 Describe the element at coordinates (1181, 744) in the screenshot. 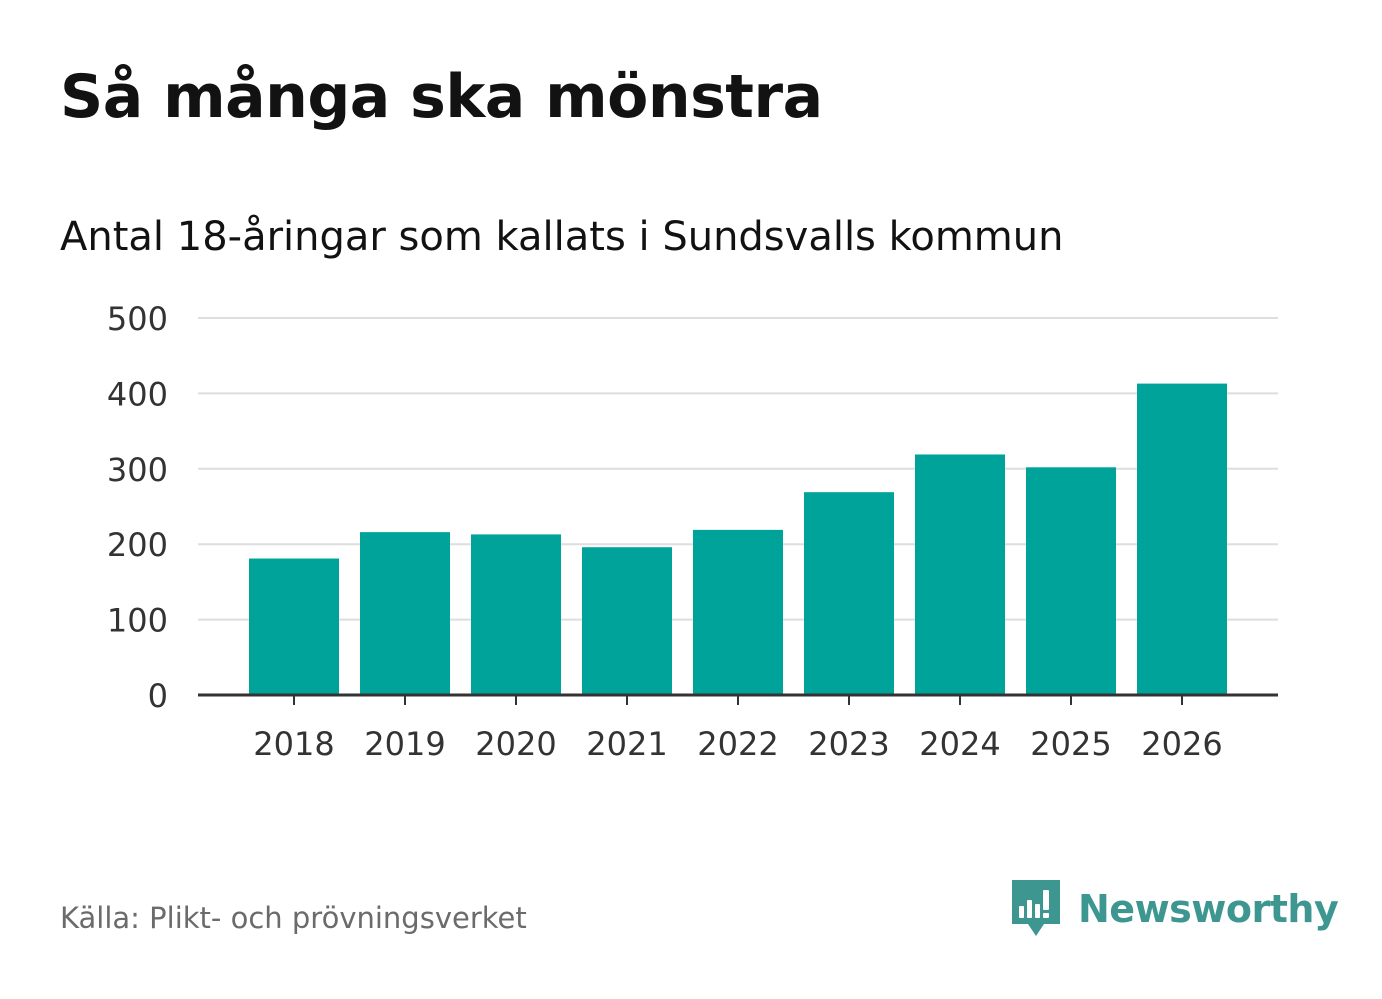

I see `x-tick-label: 2026` at that location.